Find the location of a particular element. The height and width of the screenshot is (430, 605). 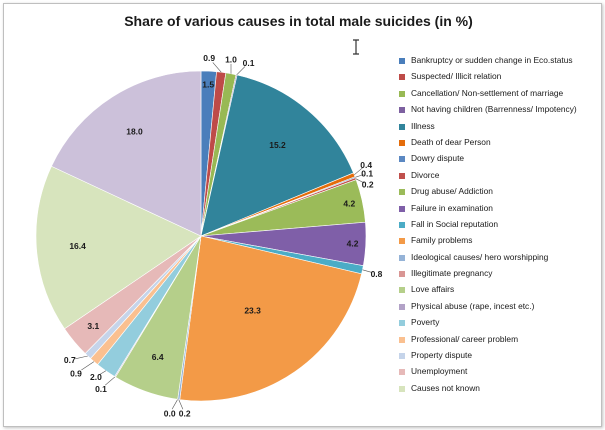

legend-label: Love affairs is located at coordinates (433, 289).